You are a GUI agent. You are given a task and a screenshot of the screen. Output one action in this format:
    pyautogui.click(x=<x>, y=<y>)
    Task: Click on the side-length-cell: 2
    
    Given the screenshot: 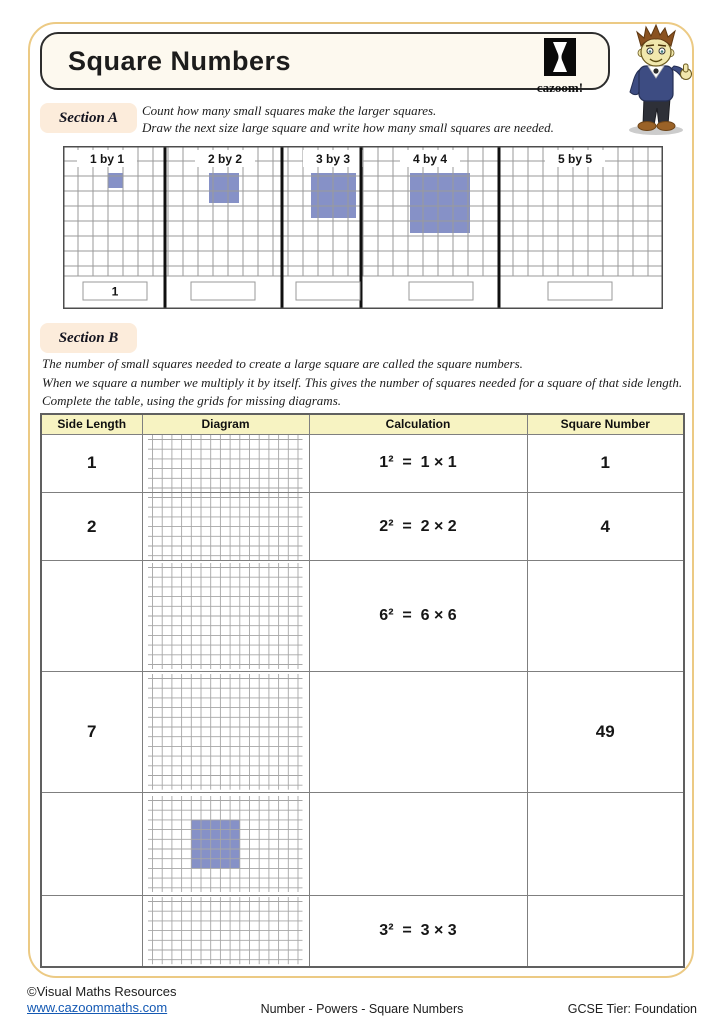 What is the action you would take?
    pyautogui.click(x=91, y=526)
    